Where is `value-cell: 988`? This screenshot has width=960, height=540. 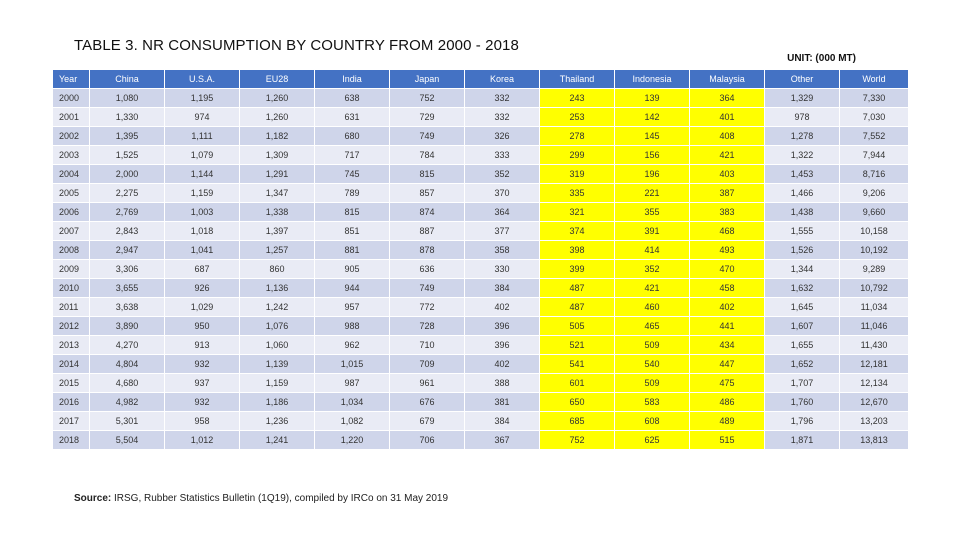
value-cell: 988 is located at coordinates (352, 326).